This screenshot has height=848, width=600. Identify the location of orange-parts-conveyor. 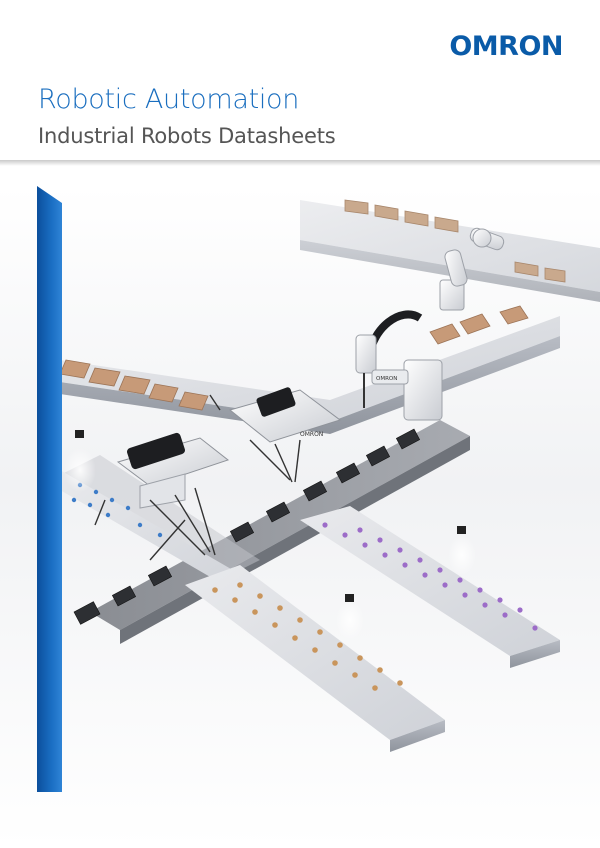
(315, 658).